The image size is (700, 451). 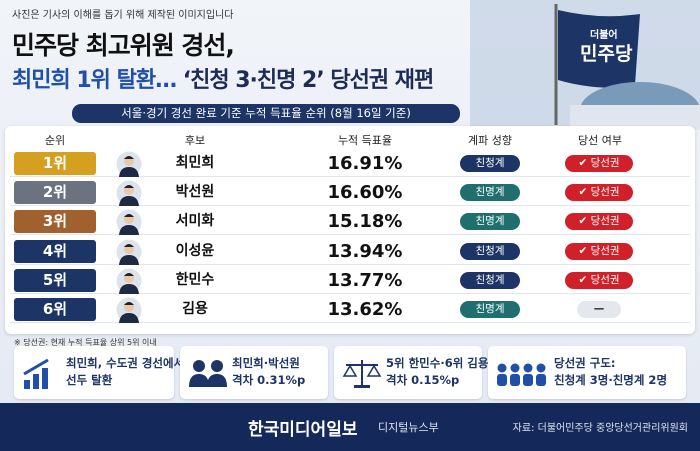 I want to click on info-line: 격차 0.31%p, so click(x=269, y=380).